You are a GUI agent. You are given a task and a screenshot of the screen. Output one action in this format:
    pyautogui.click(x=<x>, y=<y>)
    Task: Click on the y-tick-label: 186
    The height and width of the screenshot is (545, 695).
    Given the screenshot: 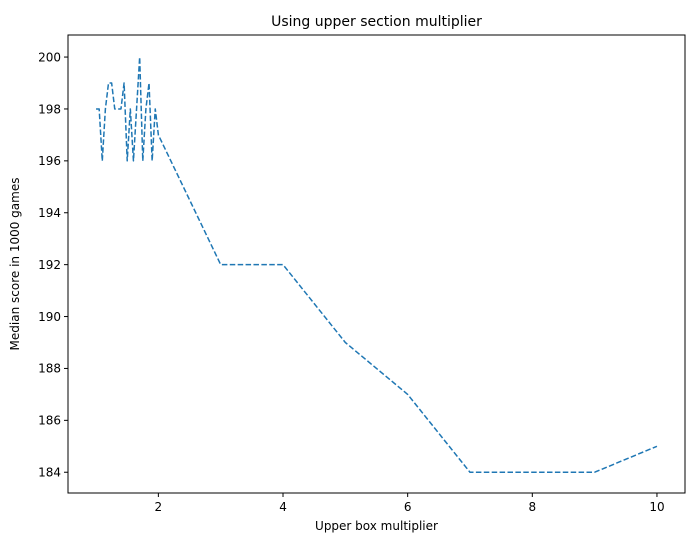 What is the action you would take?
    pyautogui.click(x=49, y=421)
    